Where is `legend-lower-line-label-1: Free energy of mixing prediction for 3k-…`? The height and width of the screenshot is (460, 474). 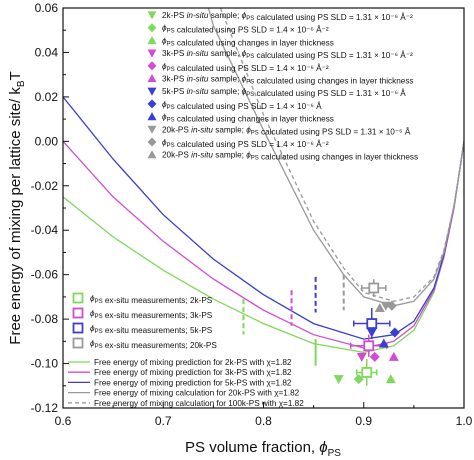 legend-lower-line-label-1: Free energy of mixing prediction for 3k-… is located at coordinates (193, 372).